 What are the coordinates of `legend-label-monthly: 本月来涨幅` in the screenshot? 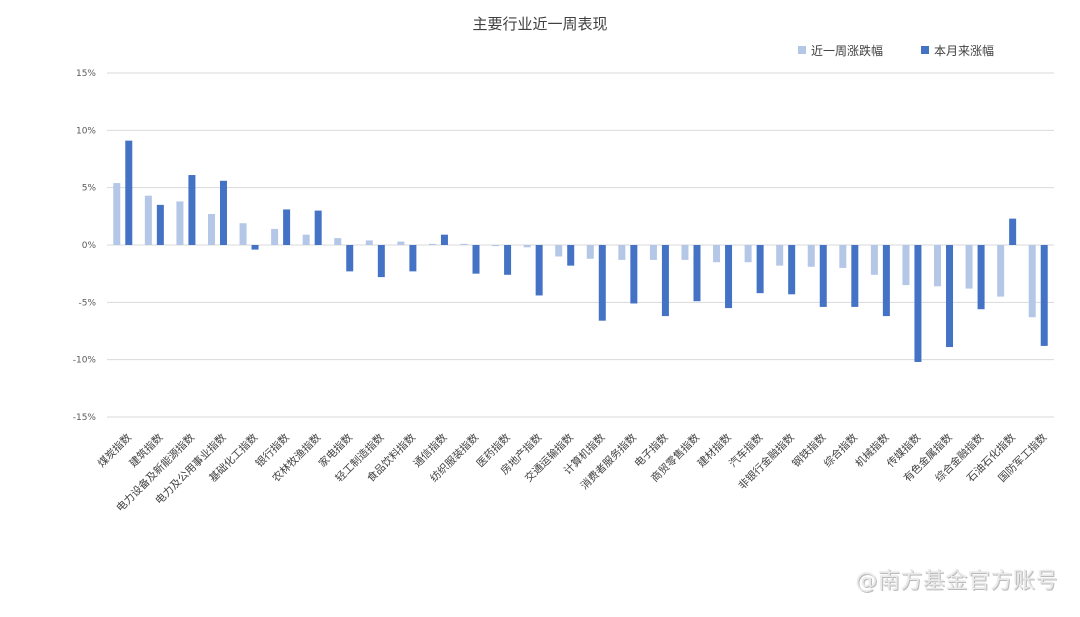 It's located at (964, 50).